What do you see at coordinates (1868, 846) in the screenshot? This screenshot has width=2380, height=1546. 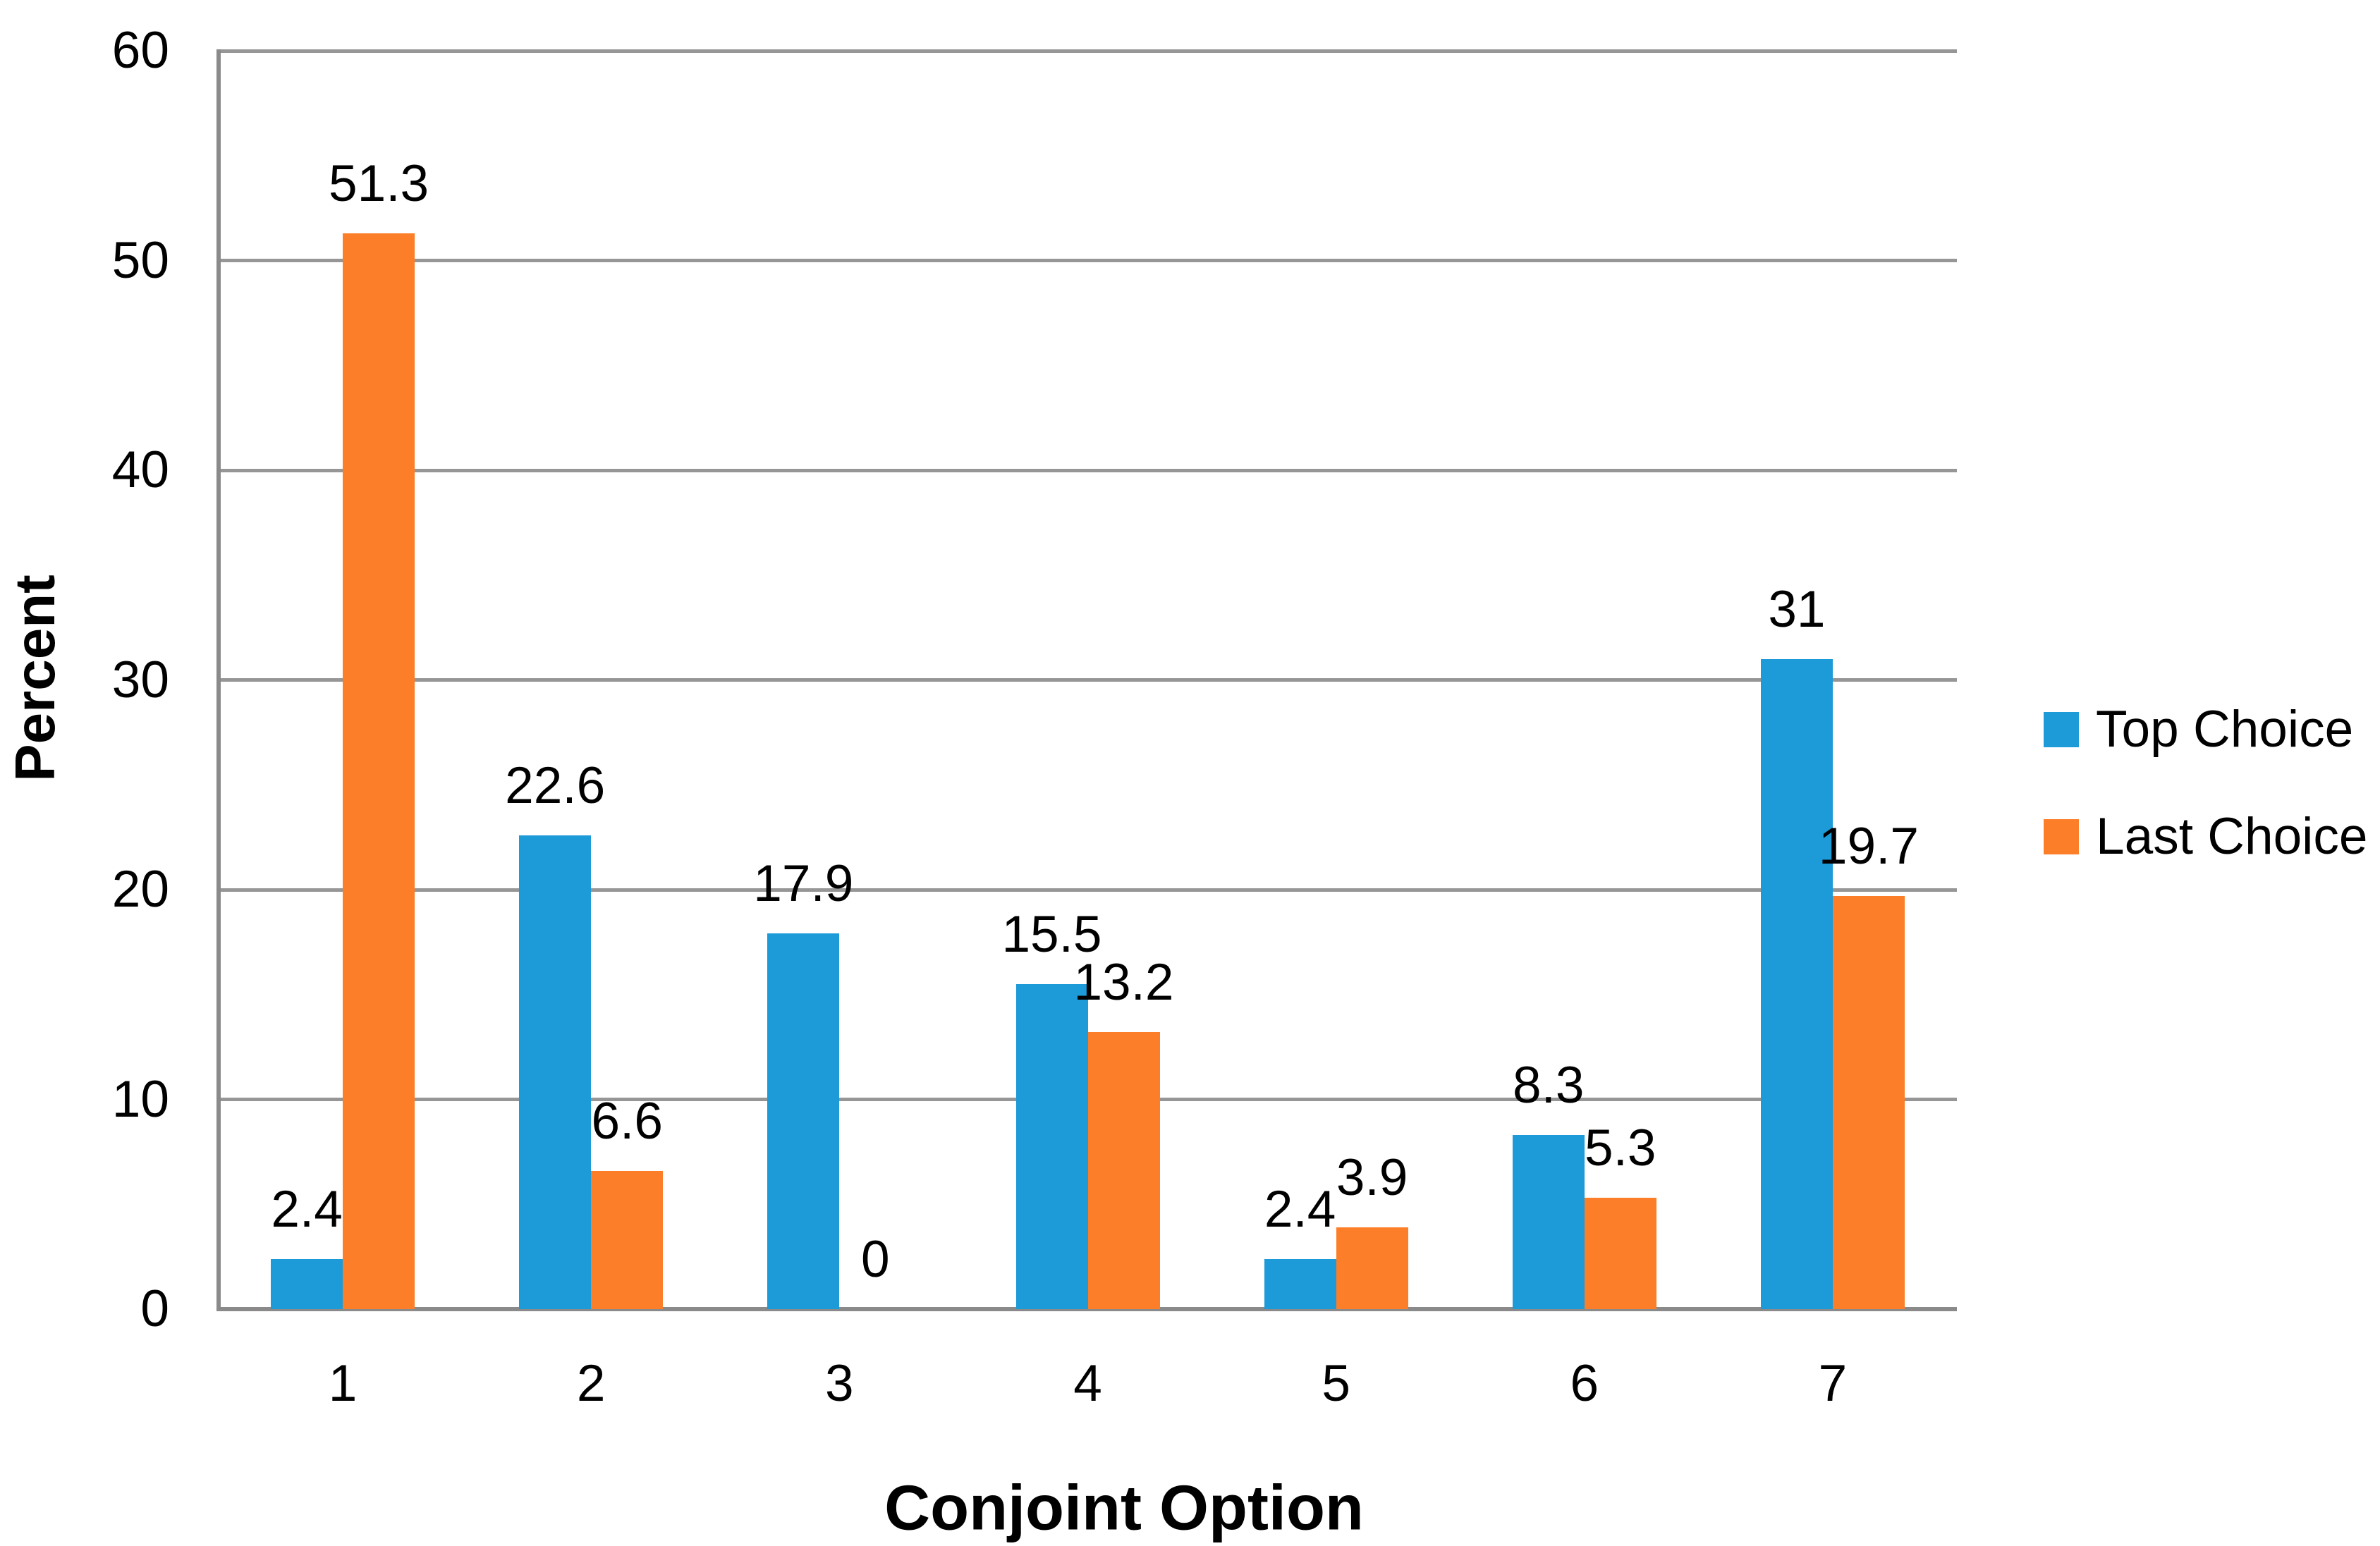 I see `data-label: 19.7` at bounding box center [1868, 846].